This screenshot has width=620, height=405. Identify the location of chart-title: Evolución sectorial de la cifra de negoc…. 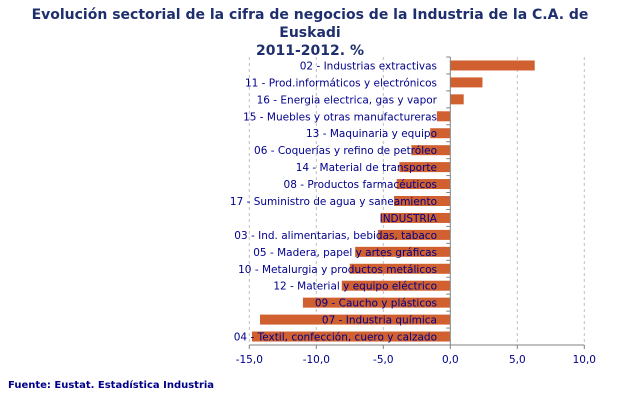
(310, 33).